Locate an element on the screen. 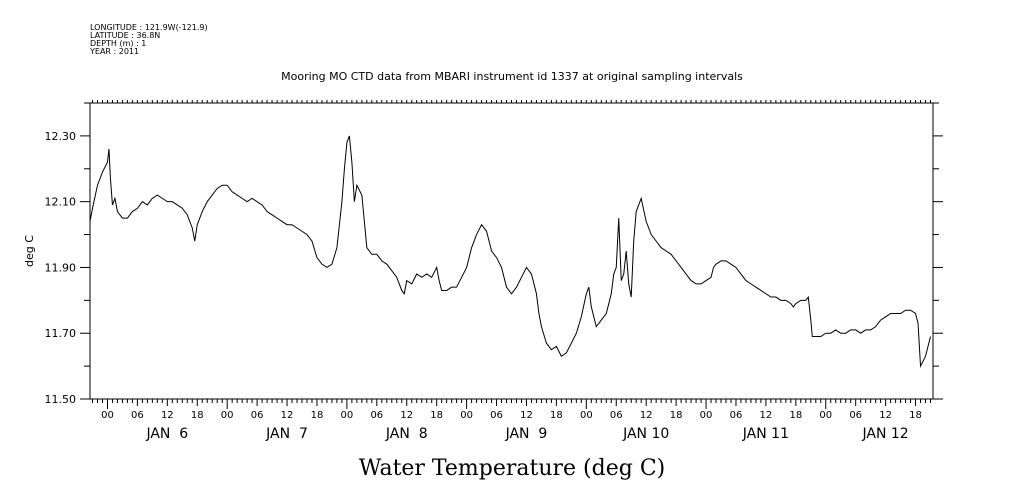  y-tick-label: 12.10 is located at coordinates (61, 202).